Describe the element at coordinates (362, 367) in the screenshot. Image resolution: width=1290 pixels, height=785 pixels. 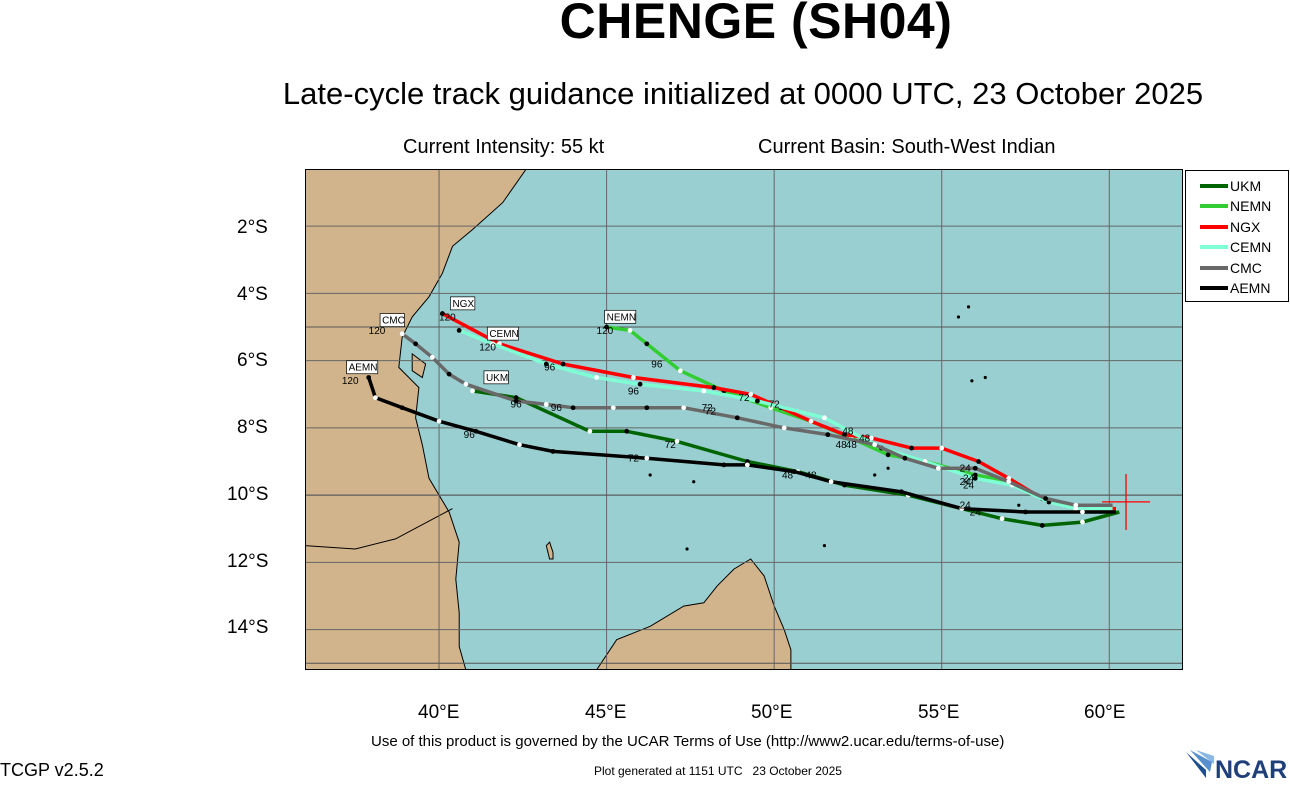
I see `model-end-label: AEMN` at that location.